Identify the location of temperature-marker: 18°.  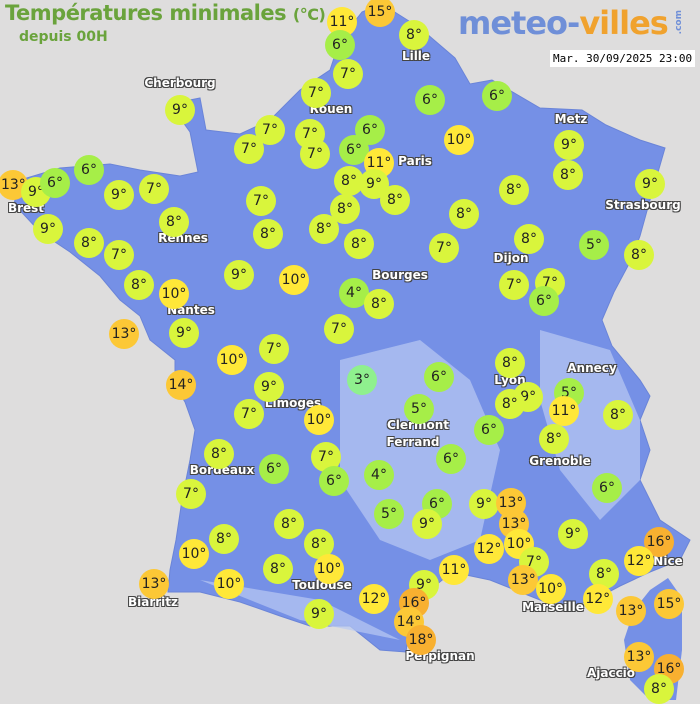
(421, 639).